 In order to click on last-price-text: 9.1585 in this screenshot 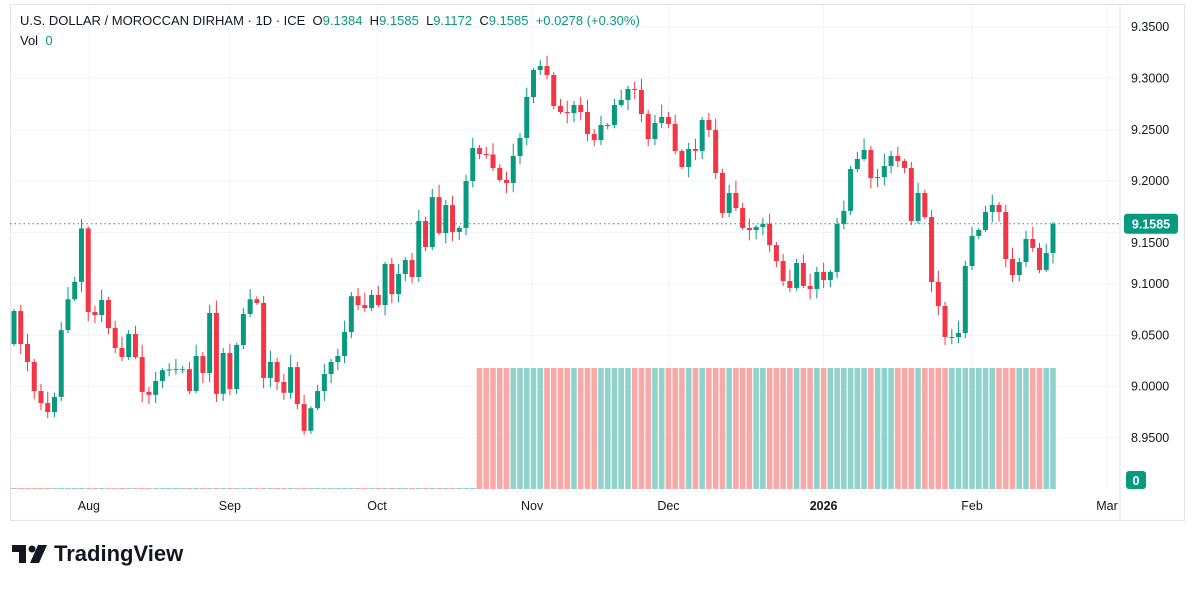, I will do `click(1151, 224)`.